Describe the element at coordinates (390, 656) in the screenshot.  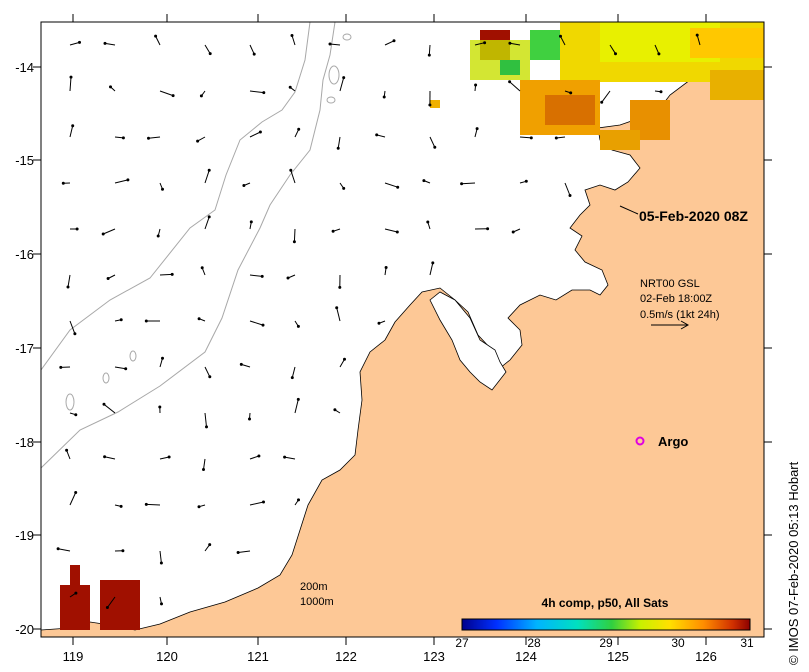
I see `x-axis-labels: 119 120 121 122 123 124 125 126` at that location.